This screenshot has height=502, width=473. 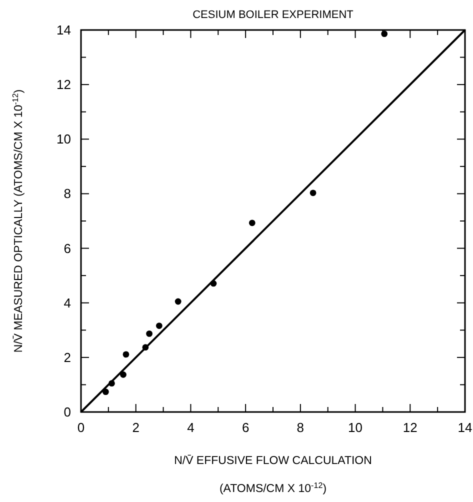 What do you see at coordinates (190, 427) in the screenshot?
I see `x-tick-label: 4` at bounding box center [190, 427].